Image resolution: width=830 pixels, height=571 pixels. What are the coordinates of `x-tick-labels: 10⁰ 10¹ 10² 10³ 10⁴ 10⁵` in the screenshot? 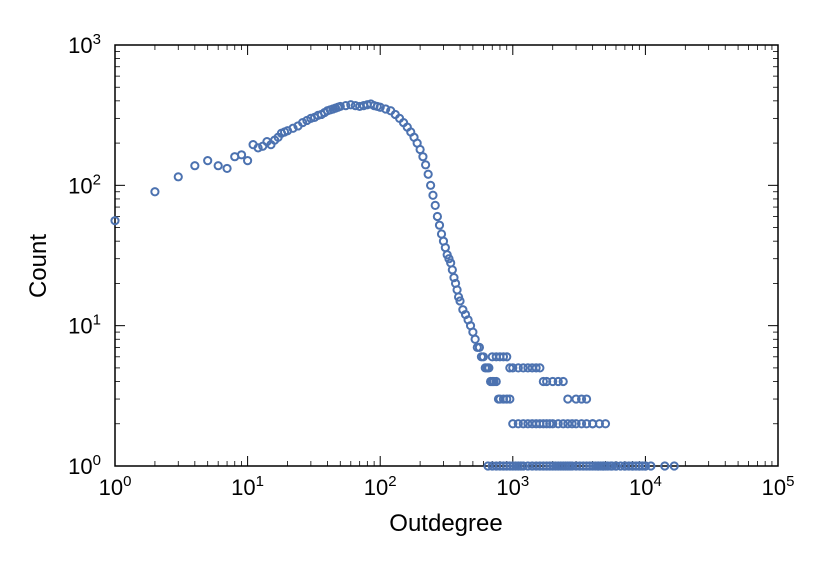 It's located at (447, 486).